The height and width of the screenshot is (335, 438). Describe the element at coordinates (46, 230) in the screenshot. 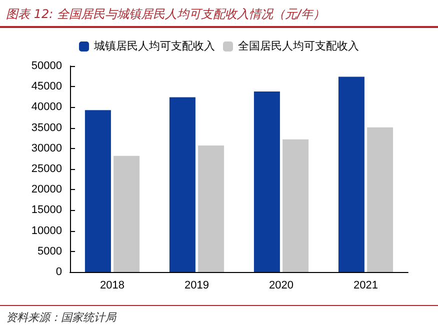

I see `y-tick-label: 10000` at that location.